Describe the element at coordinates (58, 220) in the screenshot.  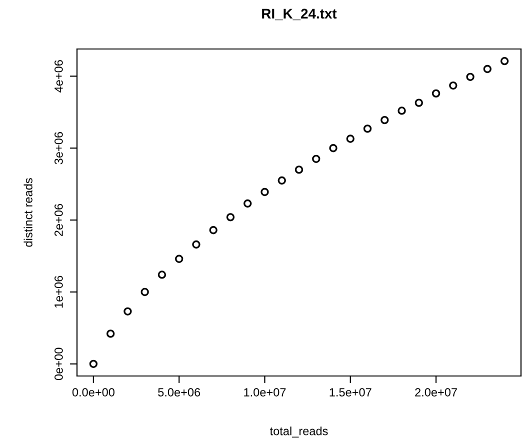
I see `y-tick-label: 2e+06` at that location.